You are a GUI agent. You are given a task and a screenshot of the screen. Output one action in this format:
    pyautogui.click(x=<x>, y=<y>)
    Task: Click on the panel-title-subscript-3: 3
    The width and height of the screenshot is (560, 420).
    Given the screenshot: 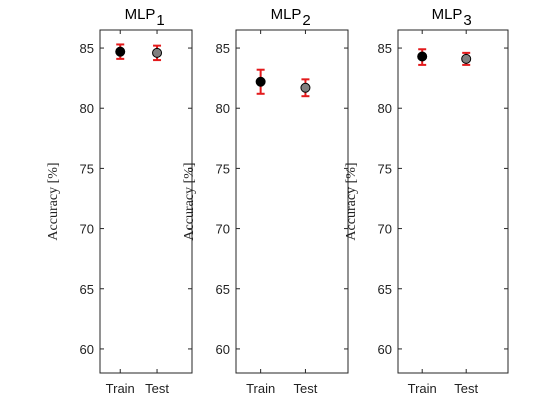 What is the action you would take?
    pyautogui.click(x=467, y=20)
    